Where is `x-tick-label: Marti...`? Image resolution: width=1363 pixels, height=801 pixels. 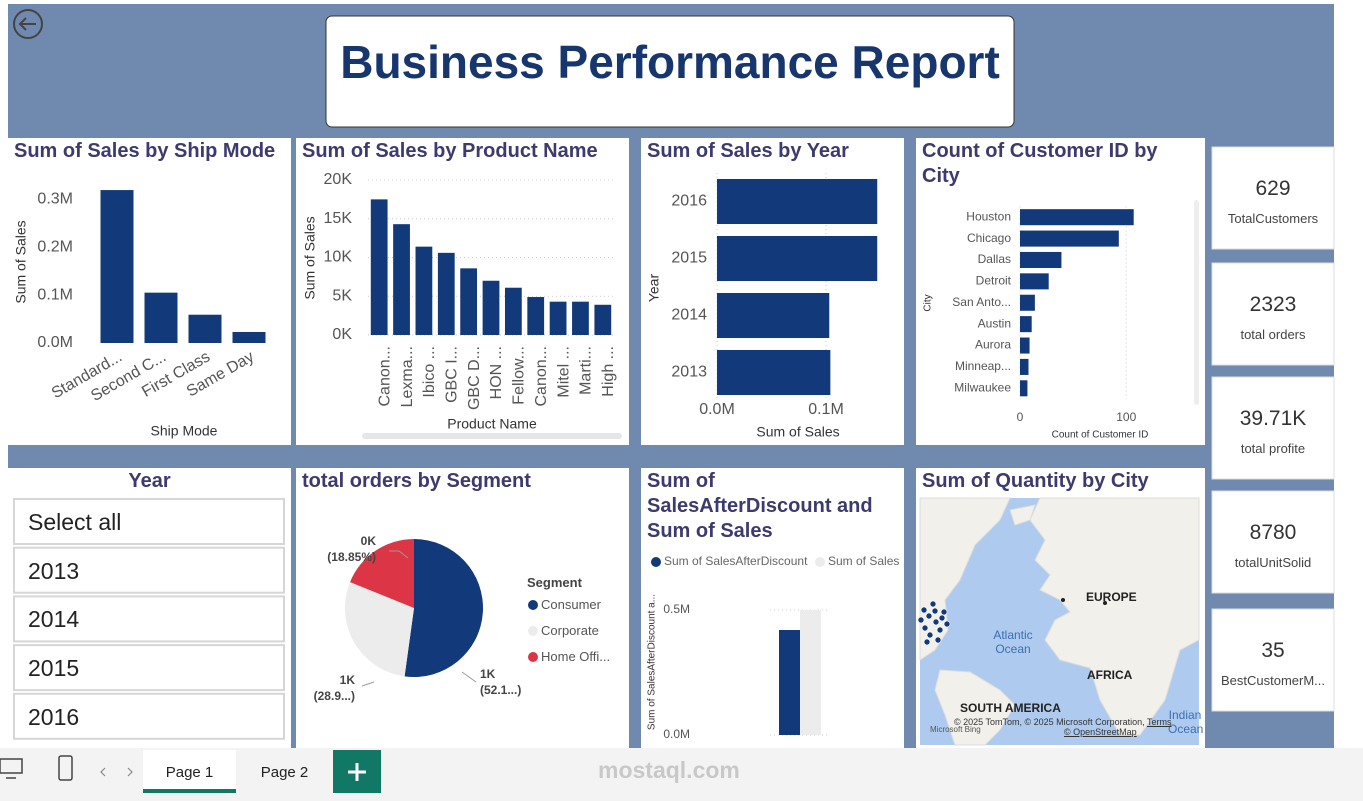 x-tick-label: Marti... is located at coordinates (586, 370).